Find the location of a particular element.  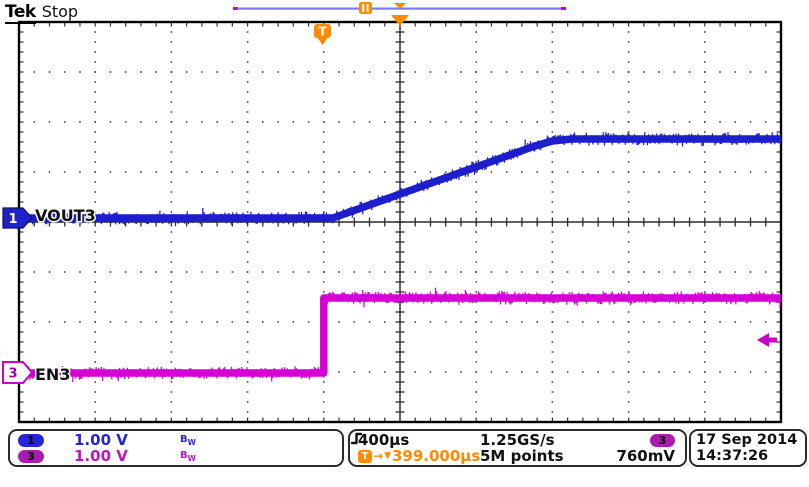

channel1-position-marker: 1 is located at coordinates (17, 218).